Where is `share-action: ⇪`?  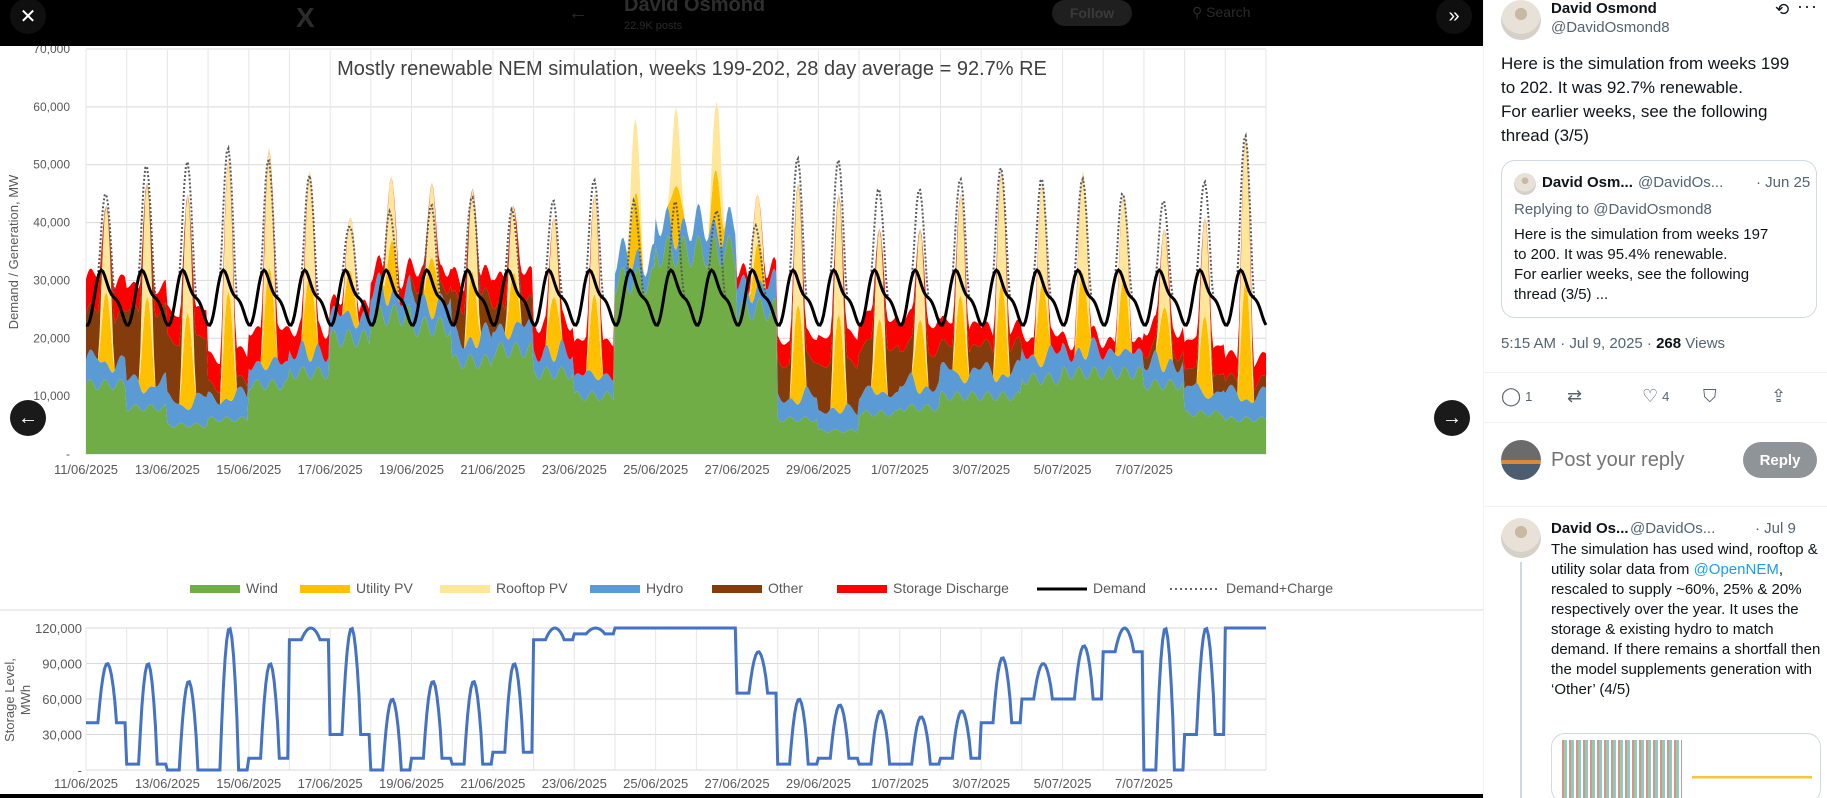 share-action: ⇪ is located at coordinates (1778, 396).